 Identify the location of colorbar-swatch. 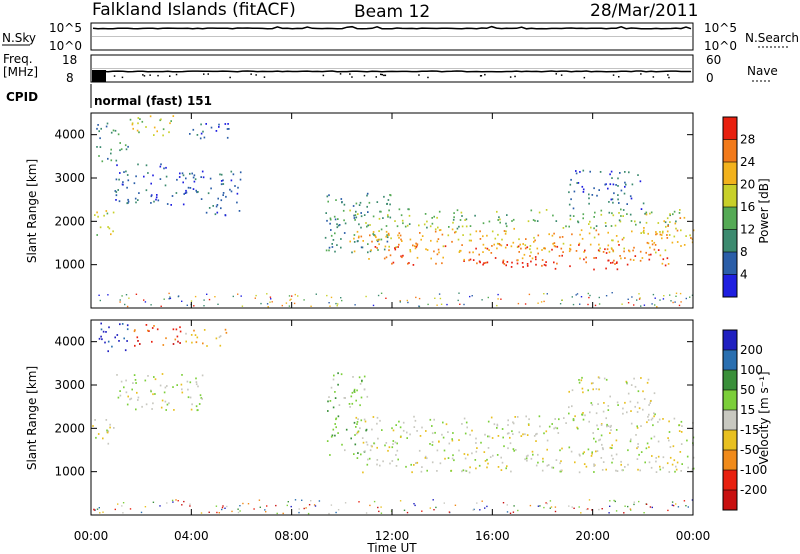
(730, 150).